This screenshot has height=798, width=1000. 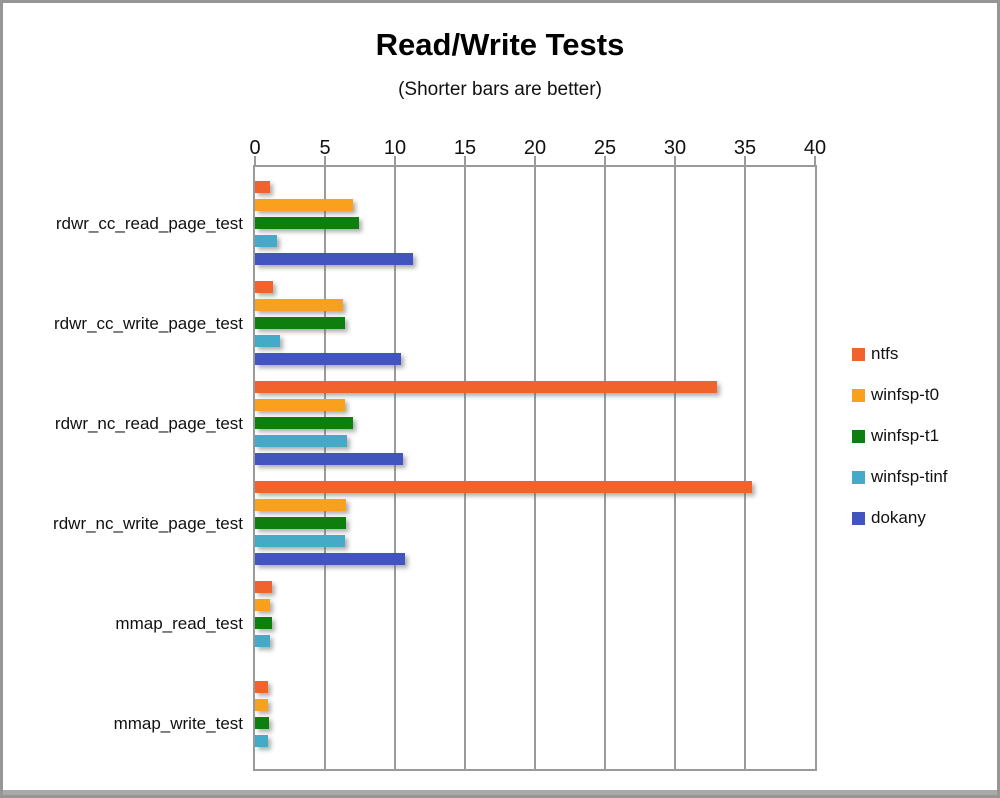 What do you see at coordinates (815, 148) in the screenshot?
I see `x-axis-tick-label-40: 40` at bounding box center [815, 148].